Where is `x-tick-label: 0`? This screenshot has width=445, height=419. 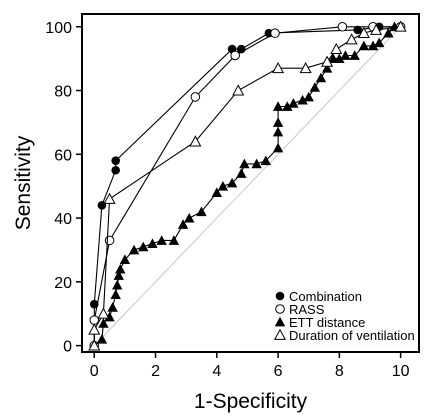
x-tick-label: 0 is located at coordinates (94, 371).